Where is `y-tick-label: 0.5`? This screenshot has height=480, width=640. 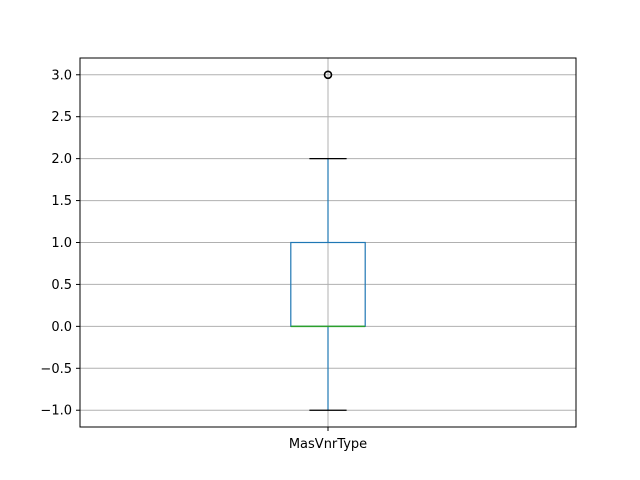 y-tick-label: 0.5 is located at coordinates (61, 285).